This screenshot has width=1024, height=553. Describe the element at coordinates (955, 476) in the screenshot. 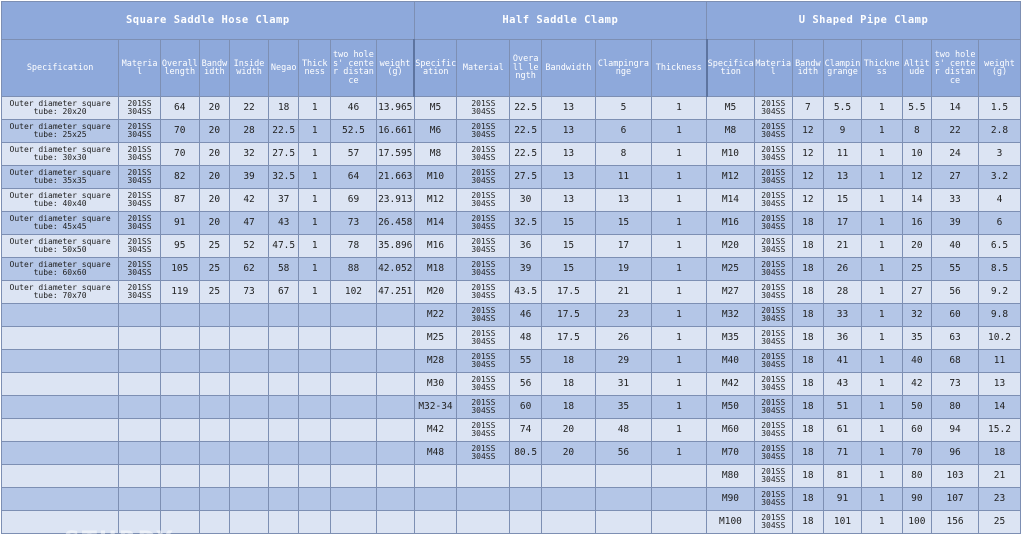

I see `u-value-cell: 103` at that location.